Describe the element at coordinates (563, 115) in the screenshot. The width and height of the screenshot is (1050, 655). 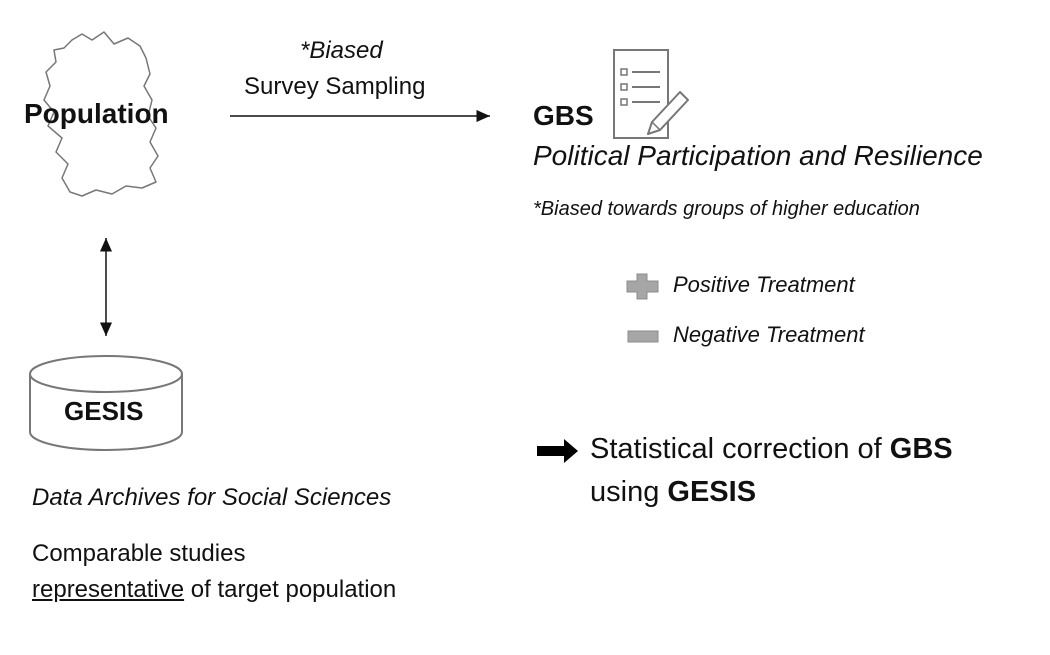
I see `gbs-label: GBS` at that location.